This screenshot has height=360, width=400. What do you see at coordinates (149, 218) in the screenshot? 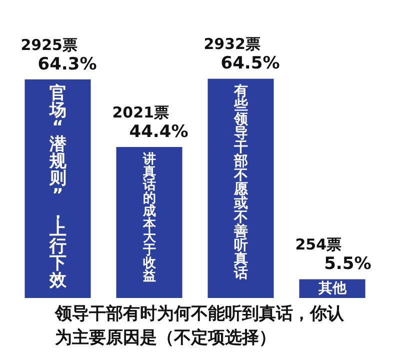
I see `category-label: 讲真话的成本大于收益` at bounding box center [149, 218].